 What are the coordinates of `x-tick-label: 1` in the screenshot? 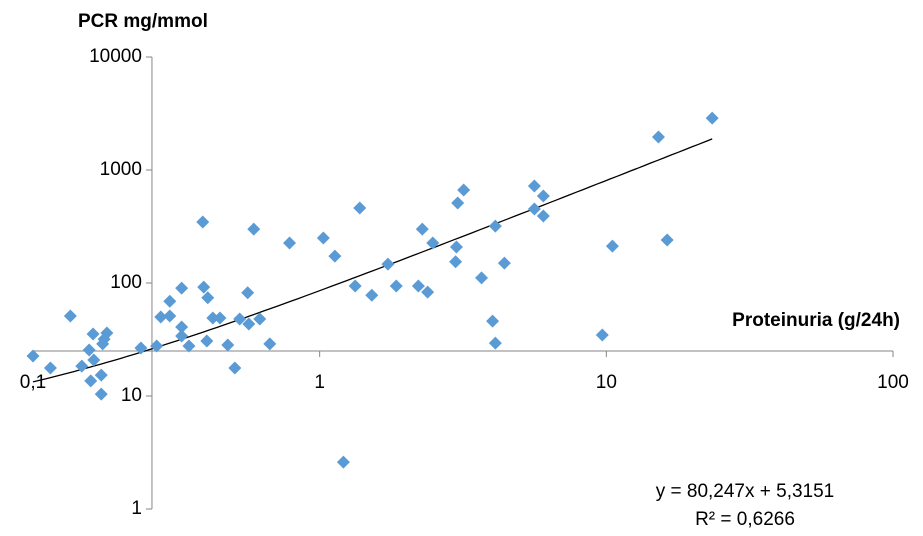 It's located at (319, 382).